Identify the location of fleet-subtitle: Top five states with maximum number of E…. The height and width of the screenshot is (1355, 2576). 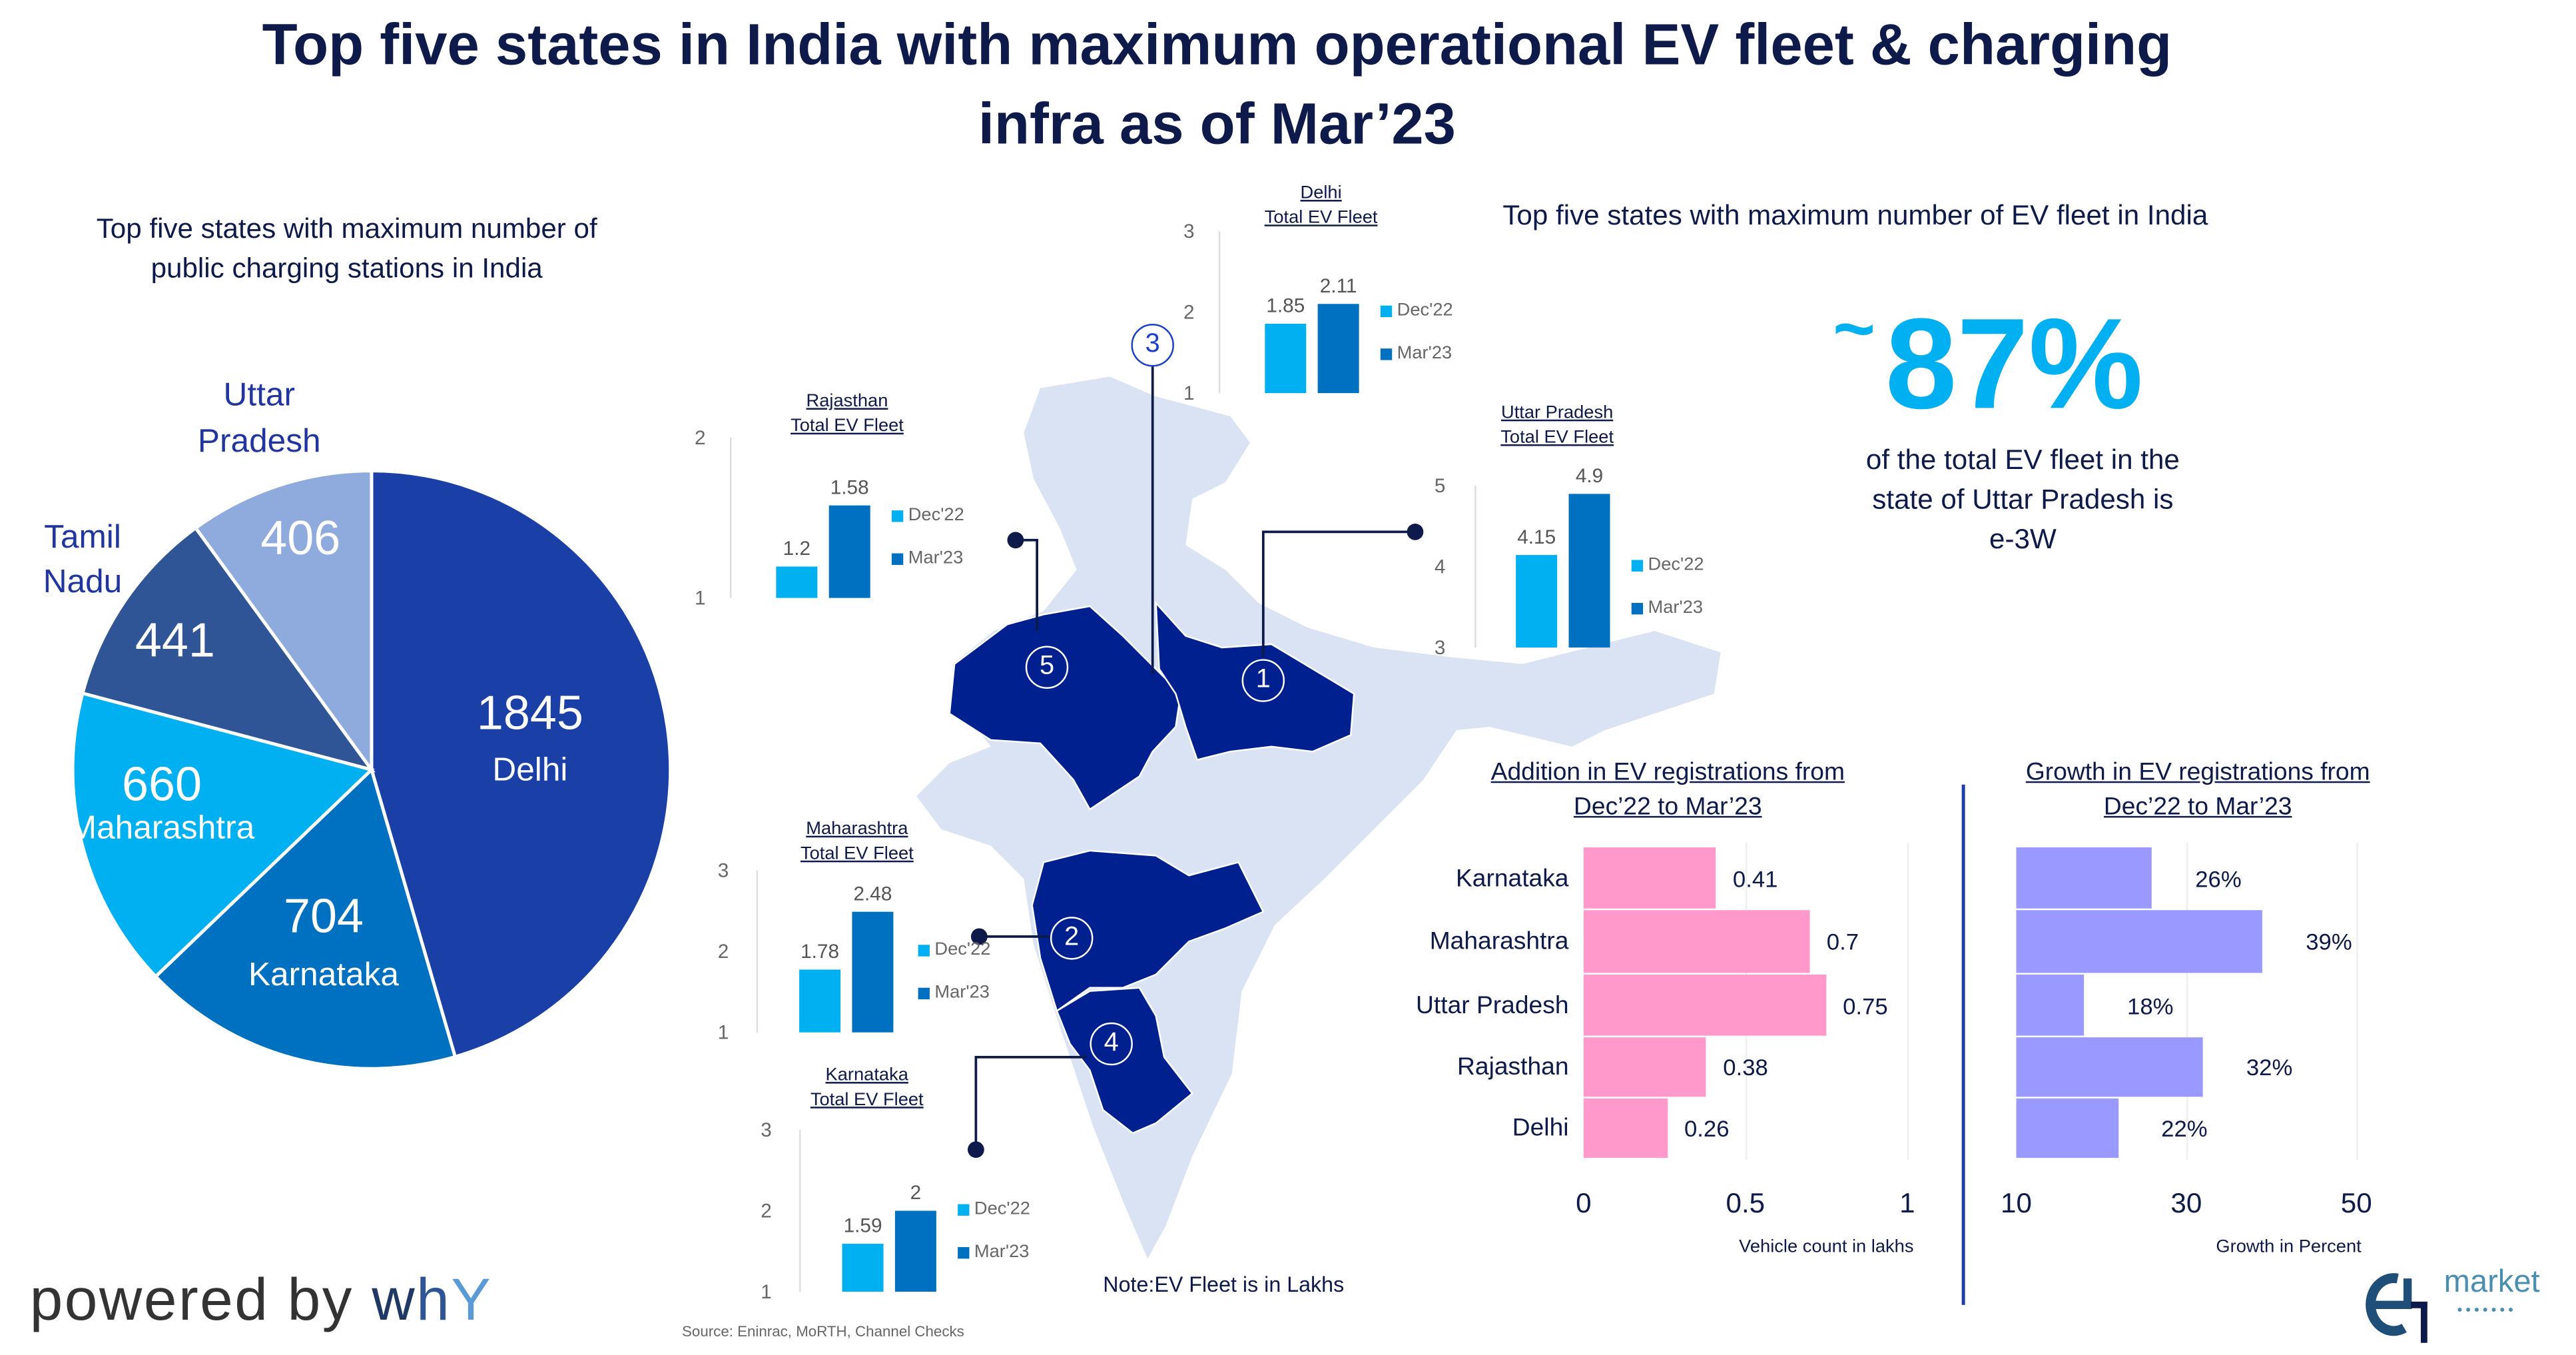
(1855, 216).